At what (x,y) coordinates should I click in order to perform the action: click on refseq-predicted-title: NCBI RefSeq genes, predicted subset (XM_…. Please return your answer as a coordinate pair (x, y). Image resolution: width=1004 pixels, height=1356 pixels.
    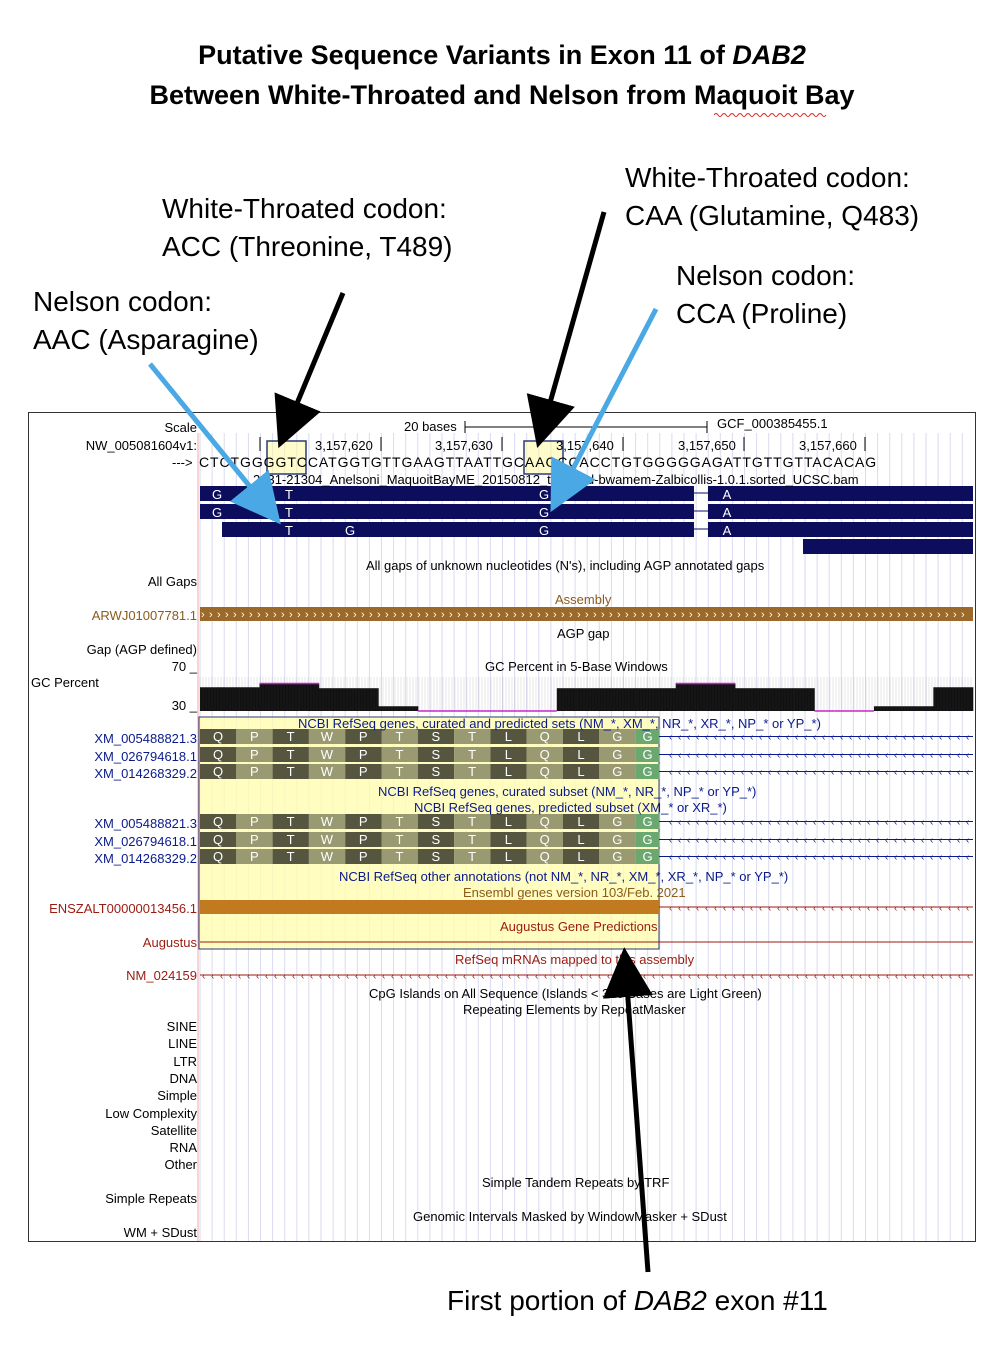
    Looking at the image, I should click on (570, 807).